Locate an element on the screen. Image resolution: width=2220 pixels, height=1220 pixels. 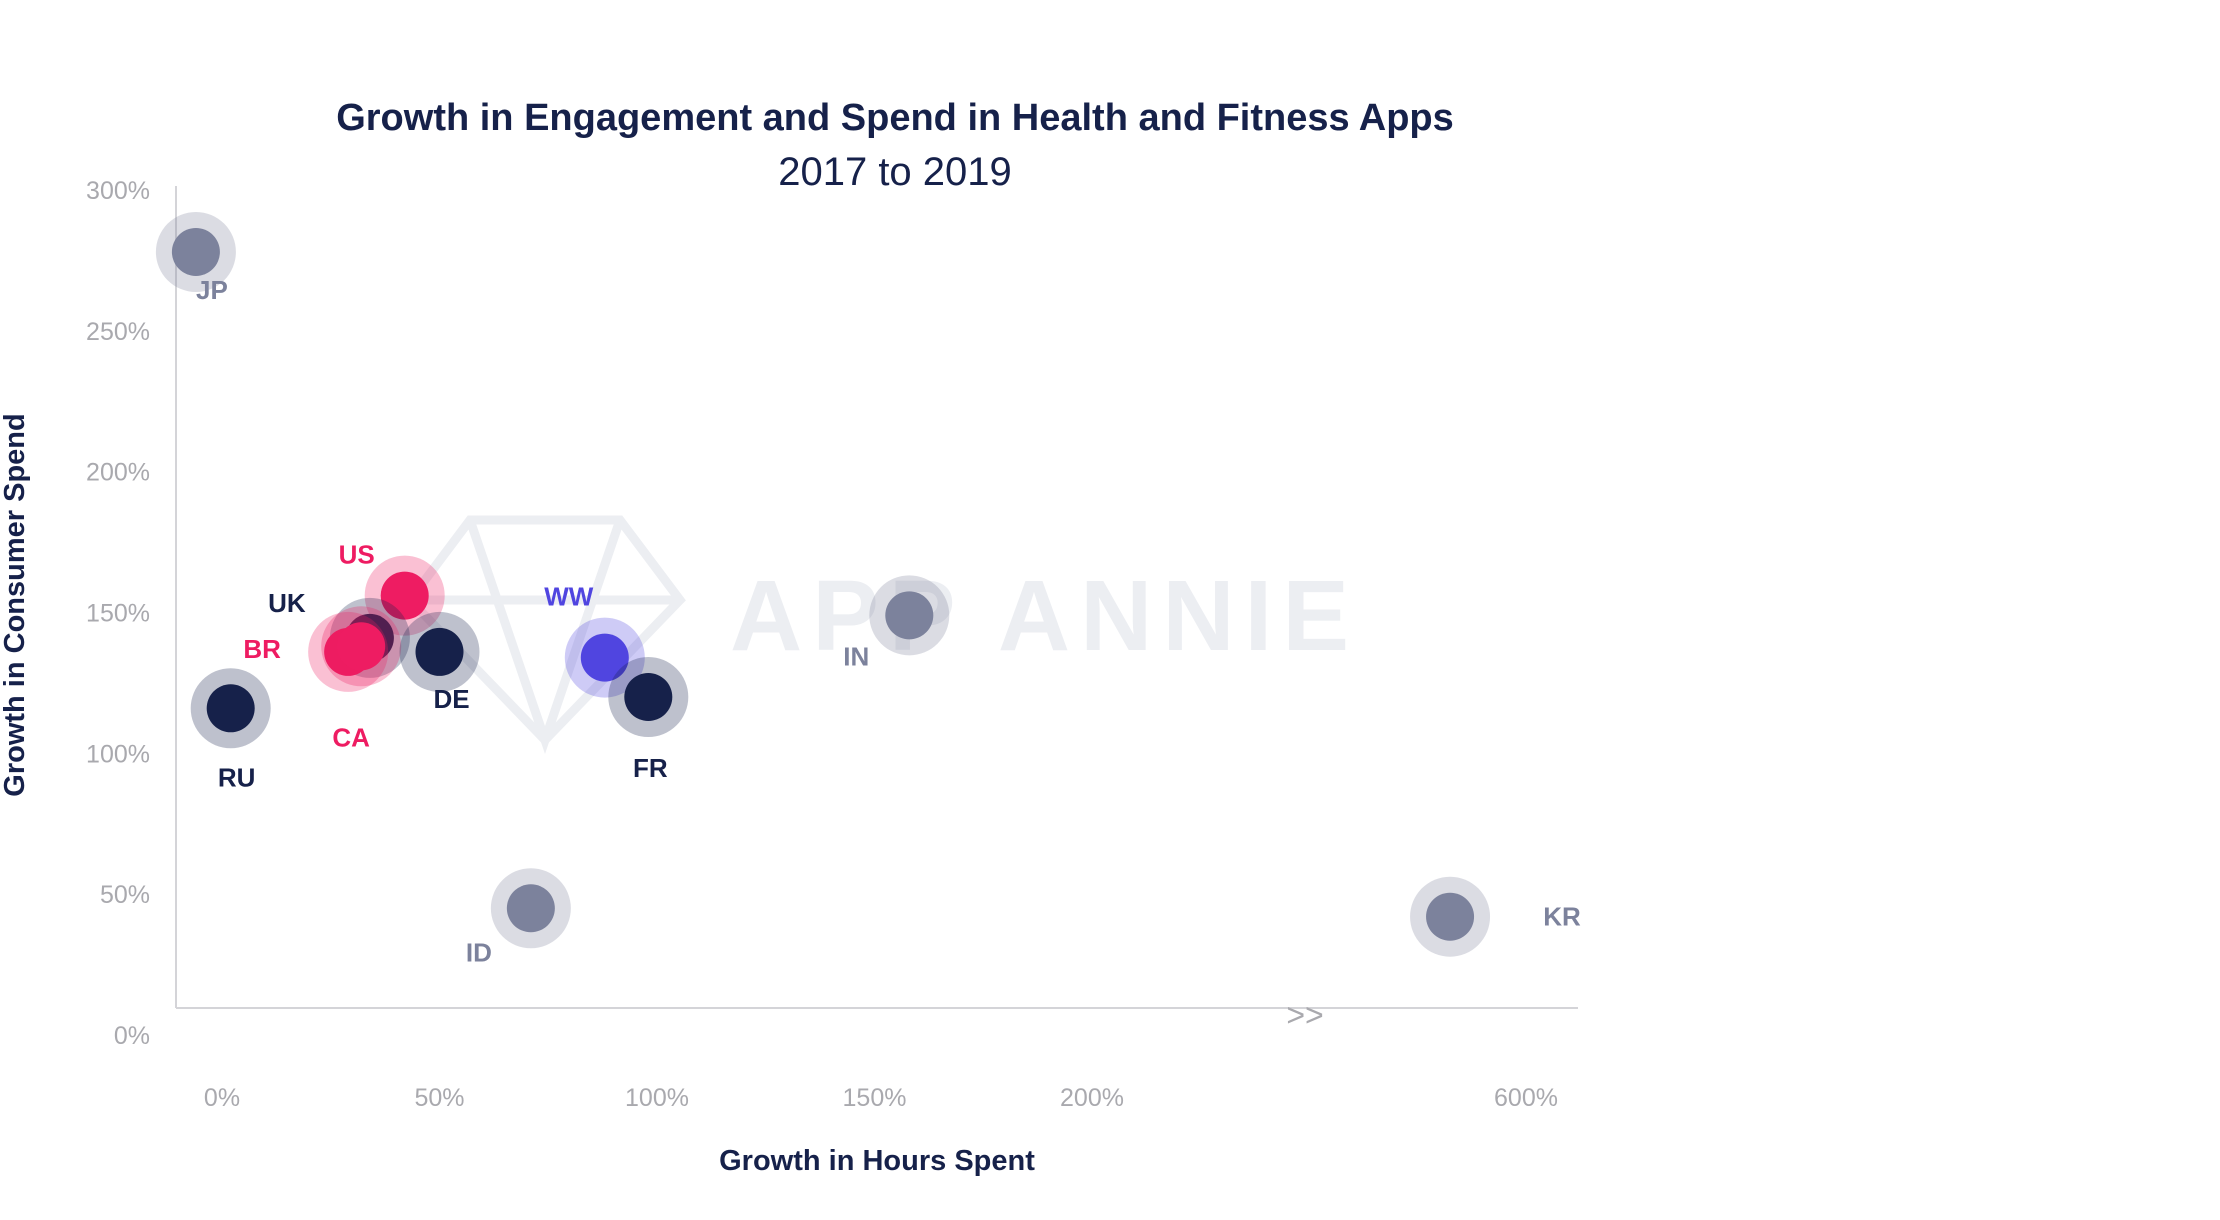
data-point-ww is located at coordinates (604, 657).